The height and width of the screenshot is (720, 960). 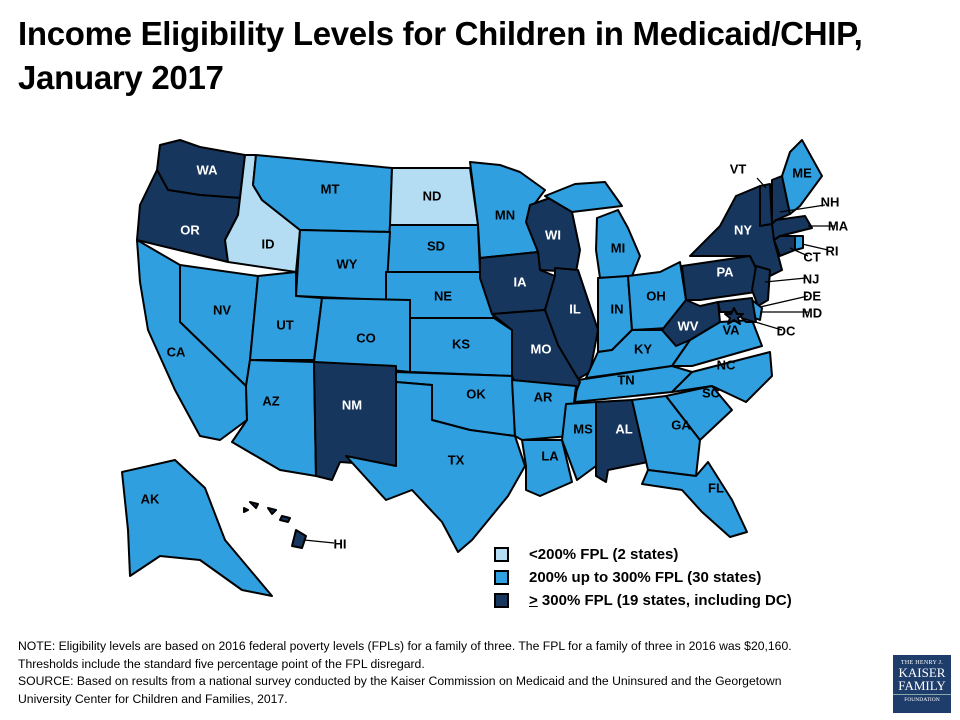 What do you see at coordinates (340, 543) in the screenshot?
I see `state-label-hi: HI` at bounding box center [340, 543].